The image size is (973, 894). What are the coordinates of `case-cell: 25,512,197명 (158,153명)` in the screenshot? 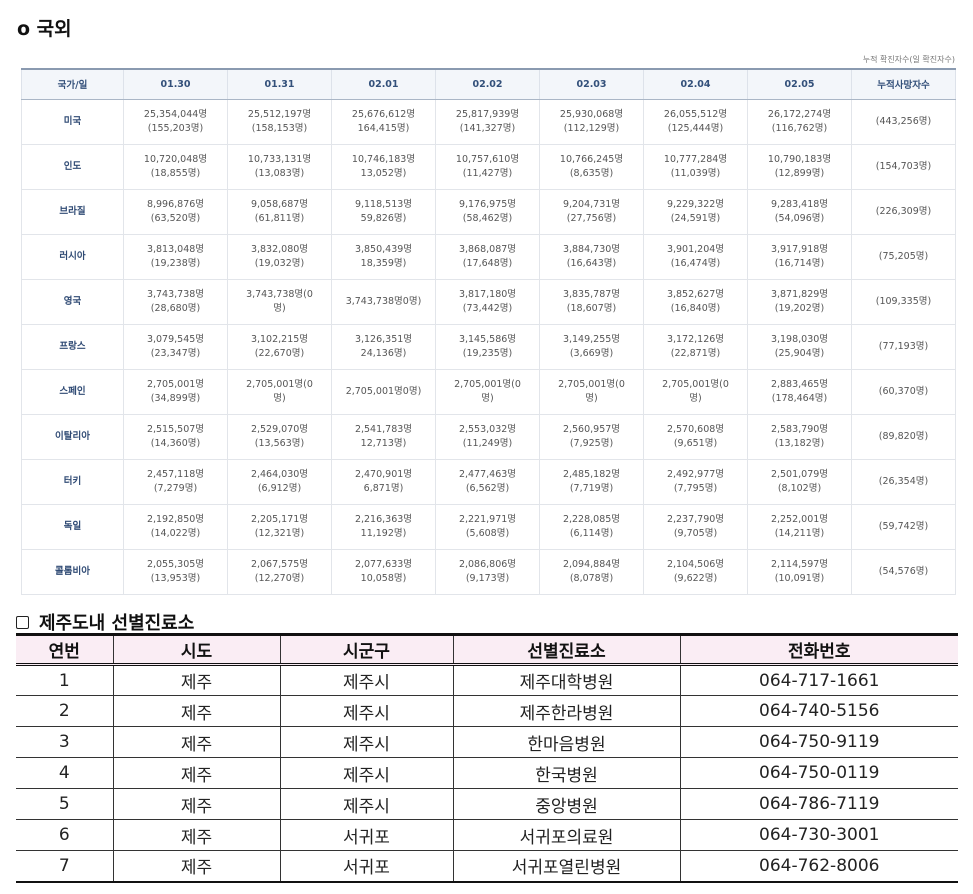 It's located at (279, 121).